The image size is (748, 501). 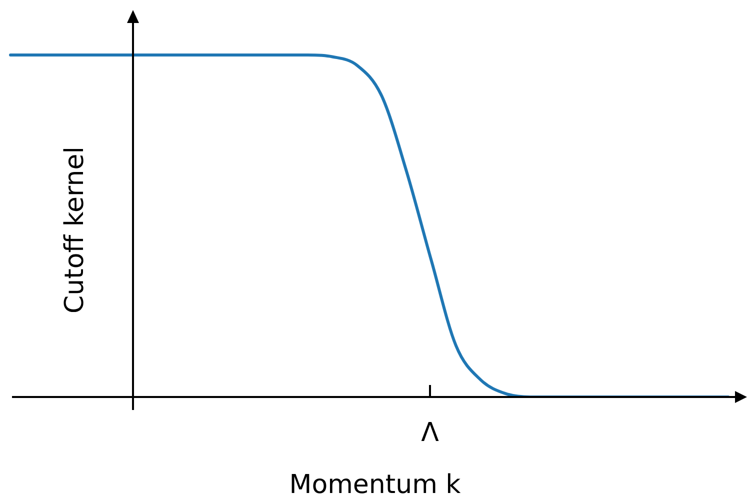 What do you see at coordinates (75, 230) in the screenshot?
I see `y-axis-title: Cutoff kernel` at bounding box center [75, 230].